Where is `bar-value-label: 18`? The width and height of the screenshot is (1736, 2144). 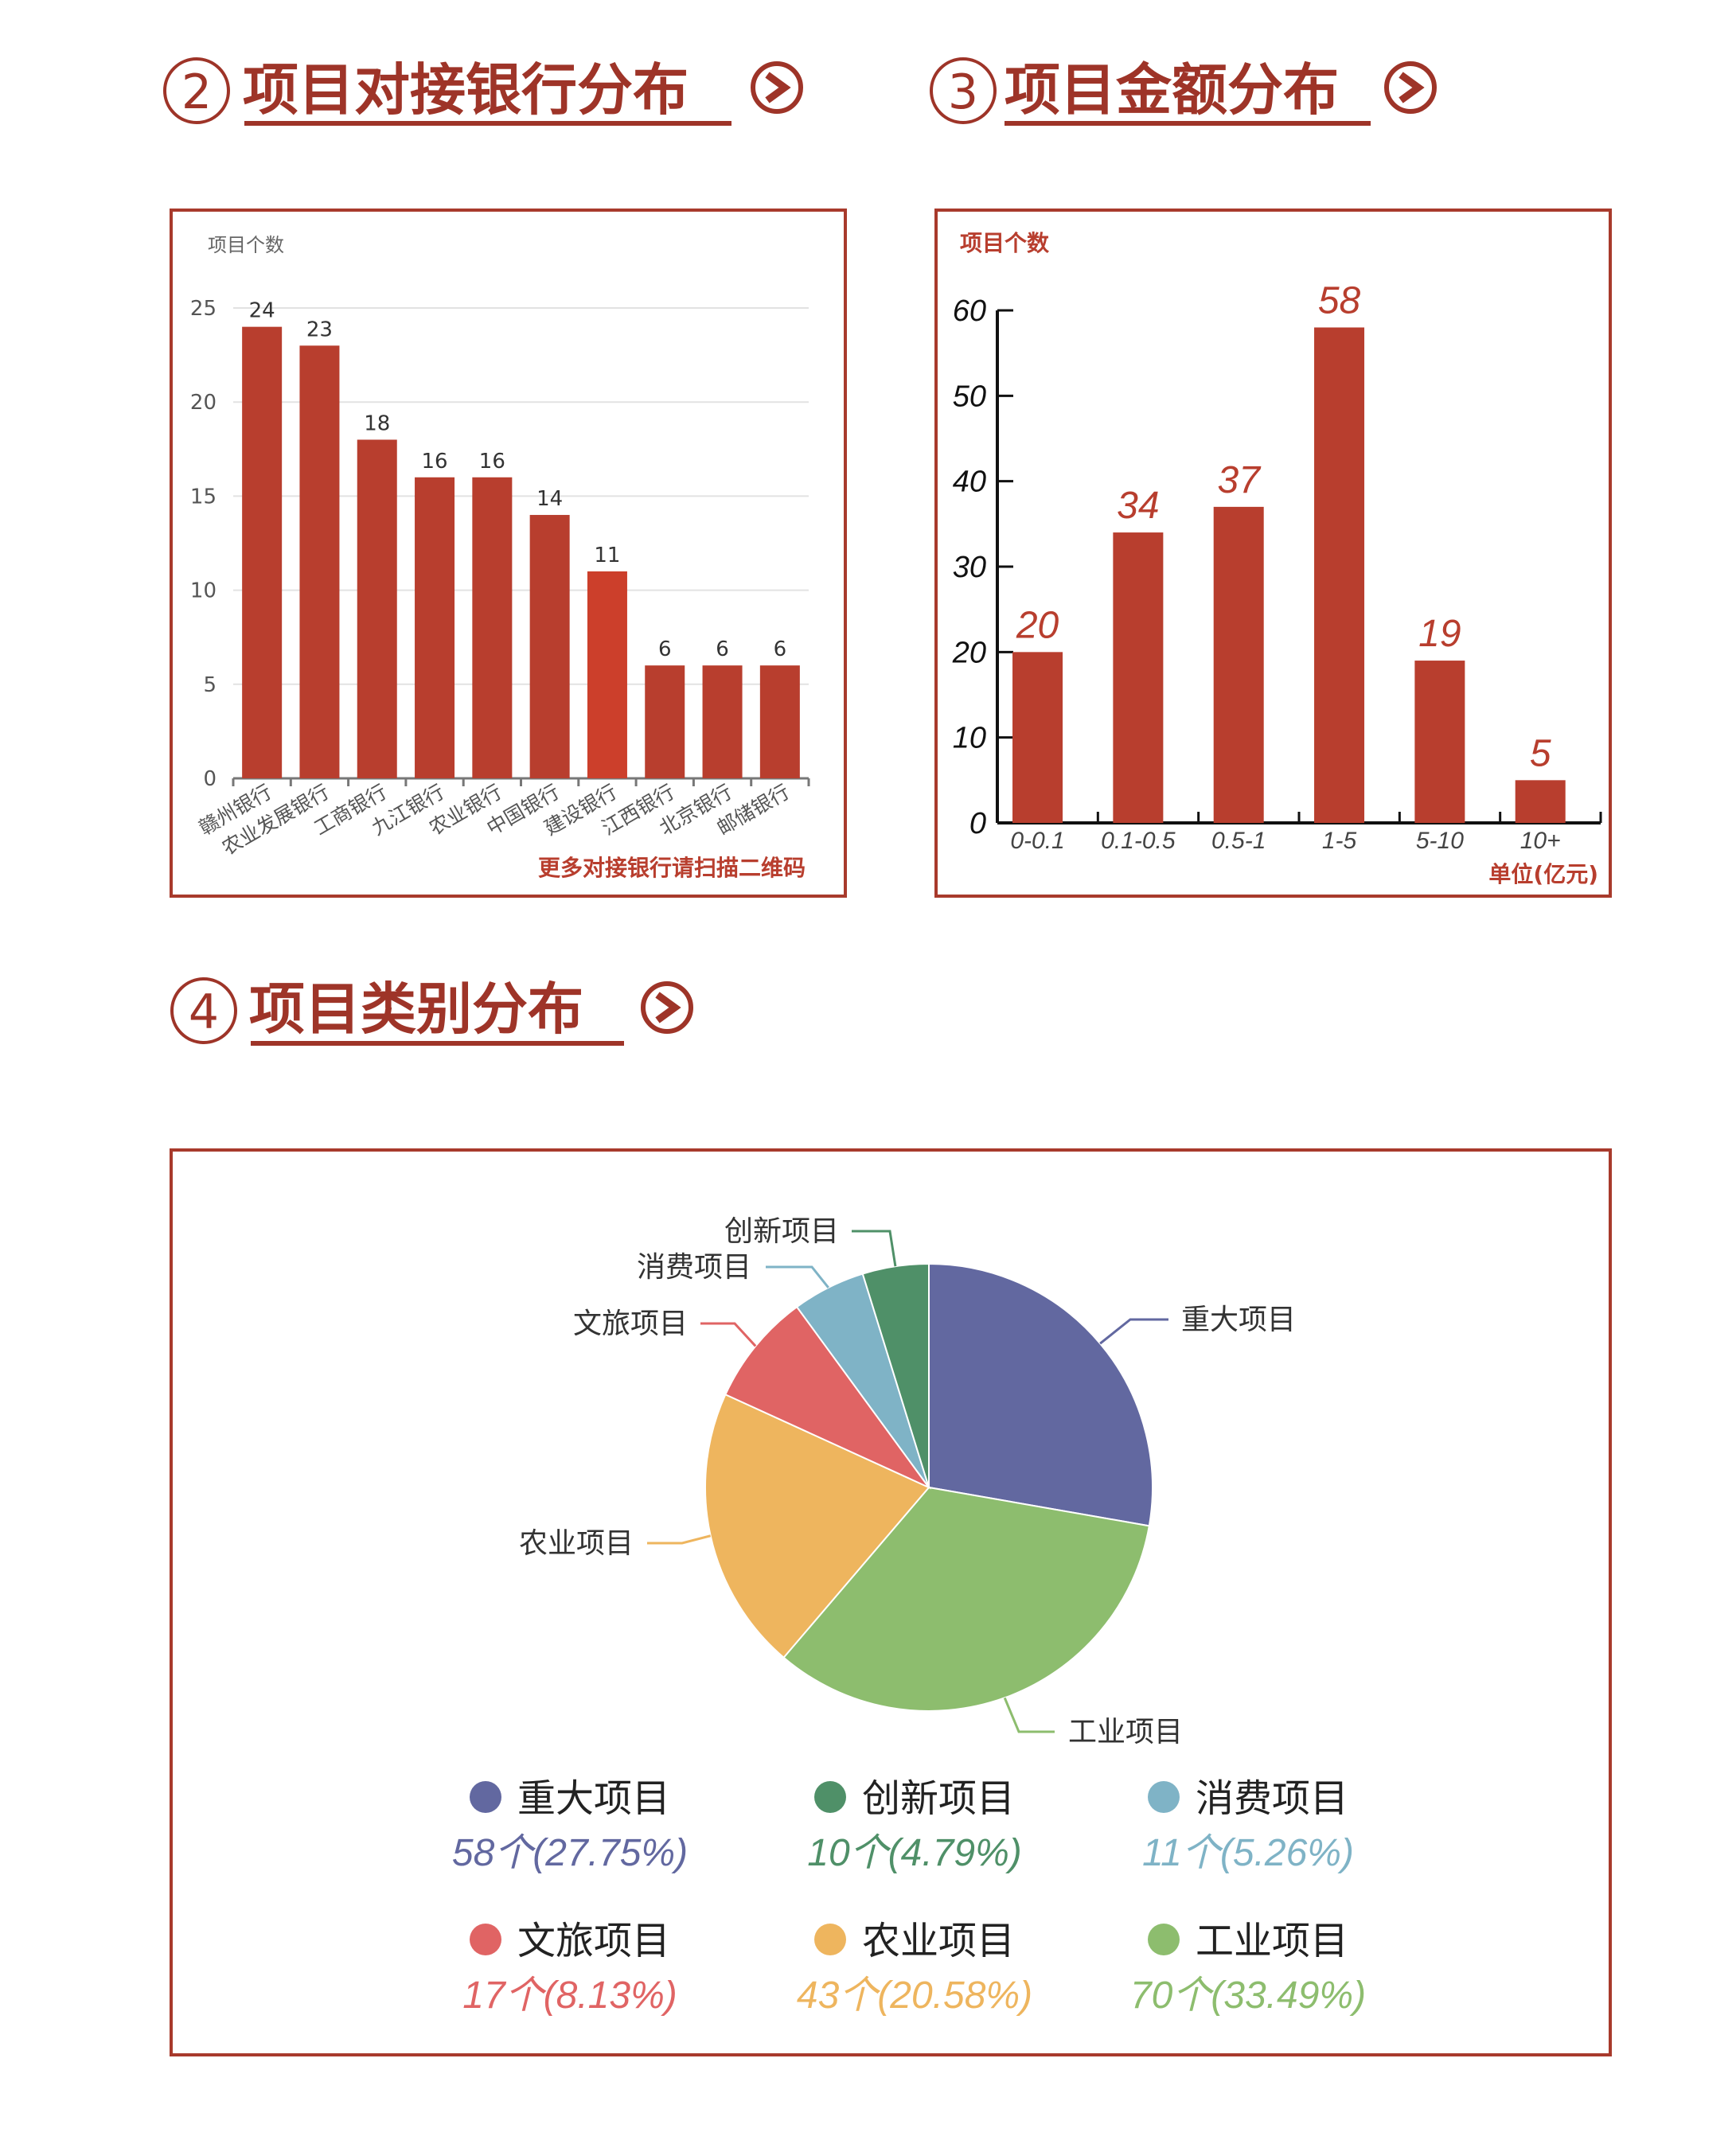 bar-value-label: 18 is located at coordinates (377, 423).